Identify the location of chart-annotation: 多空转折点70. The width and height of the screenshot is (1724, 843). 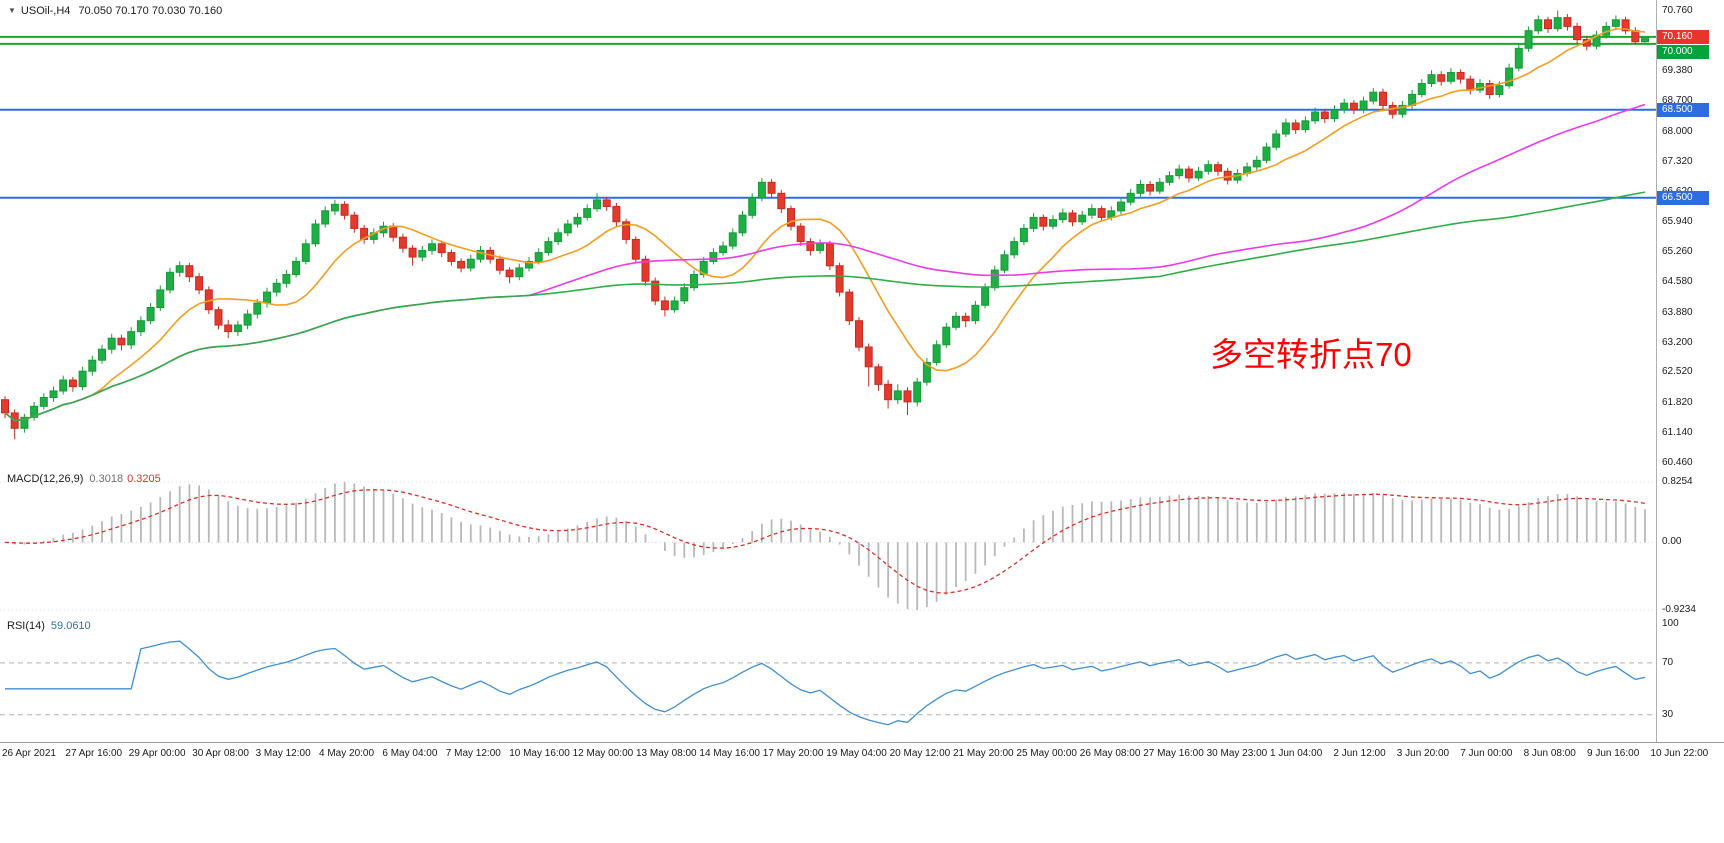
(1311, 354).